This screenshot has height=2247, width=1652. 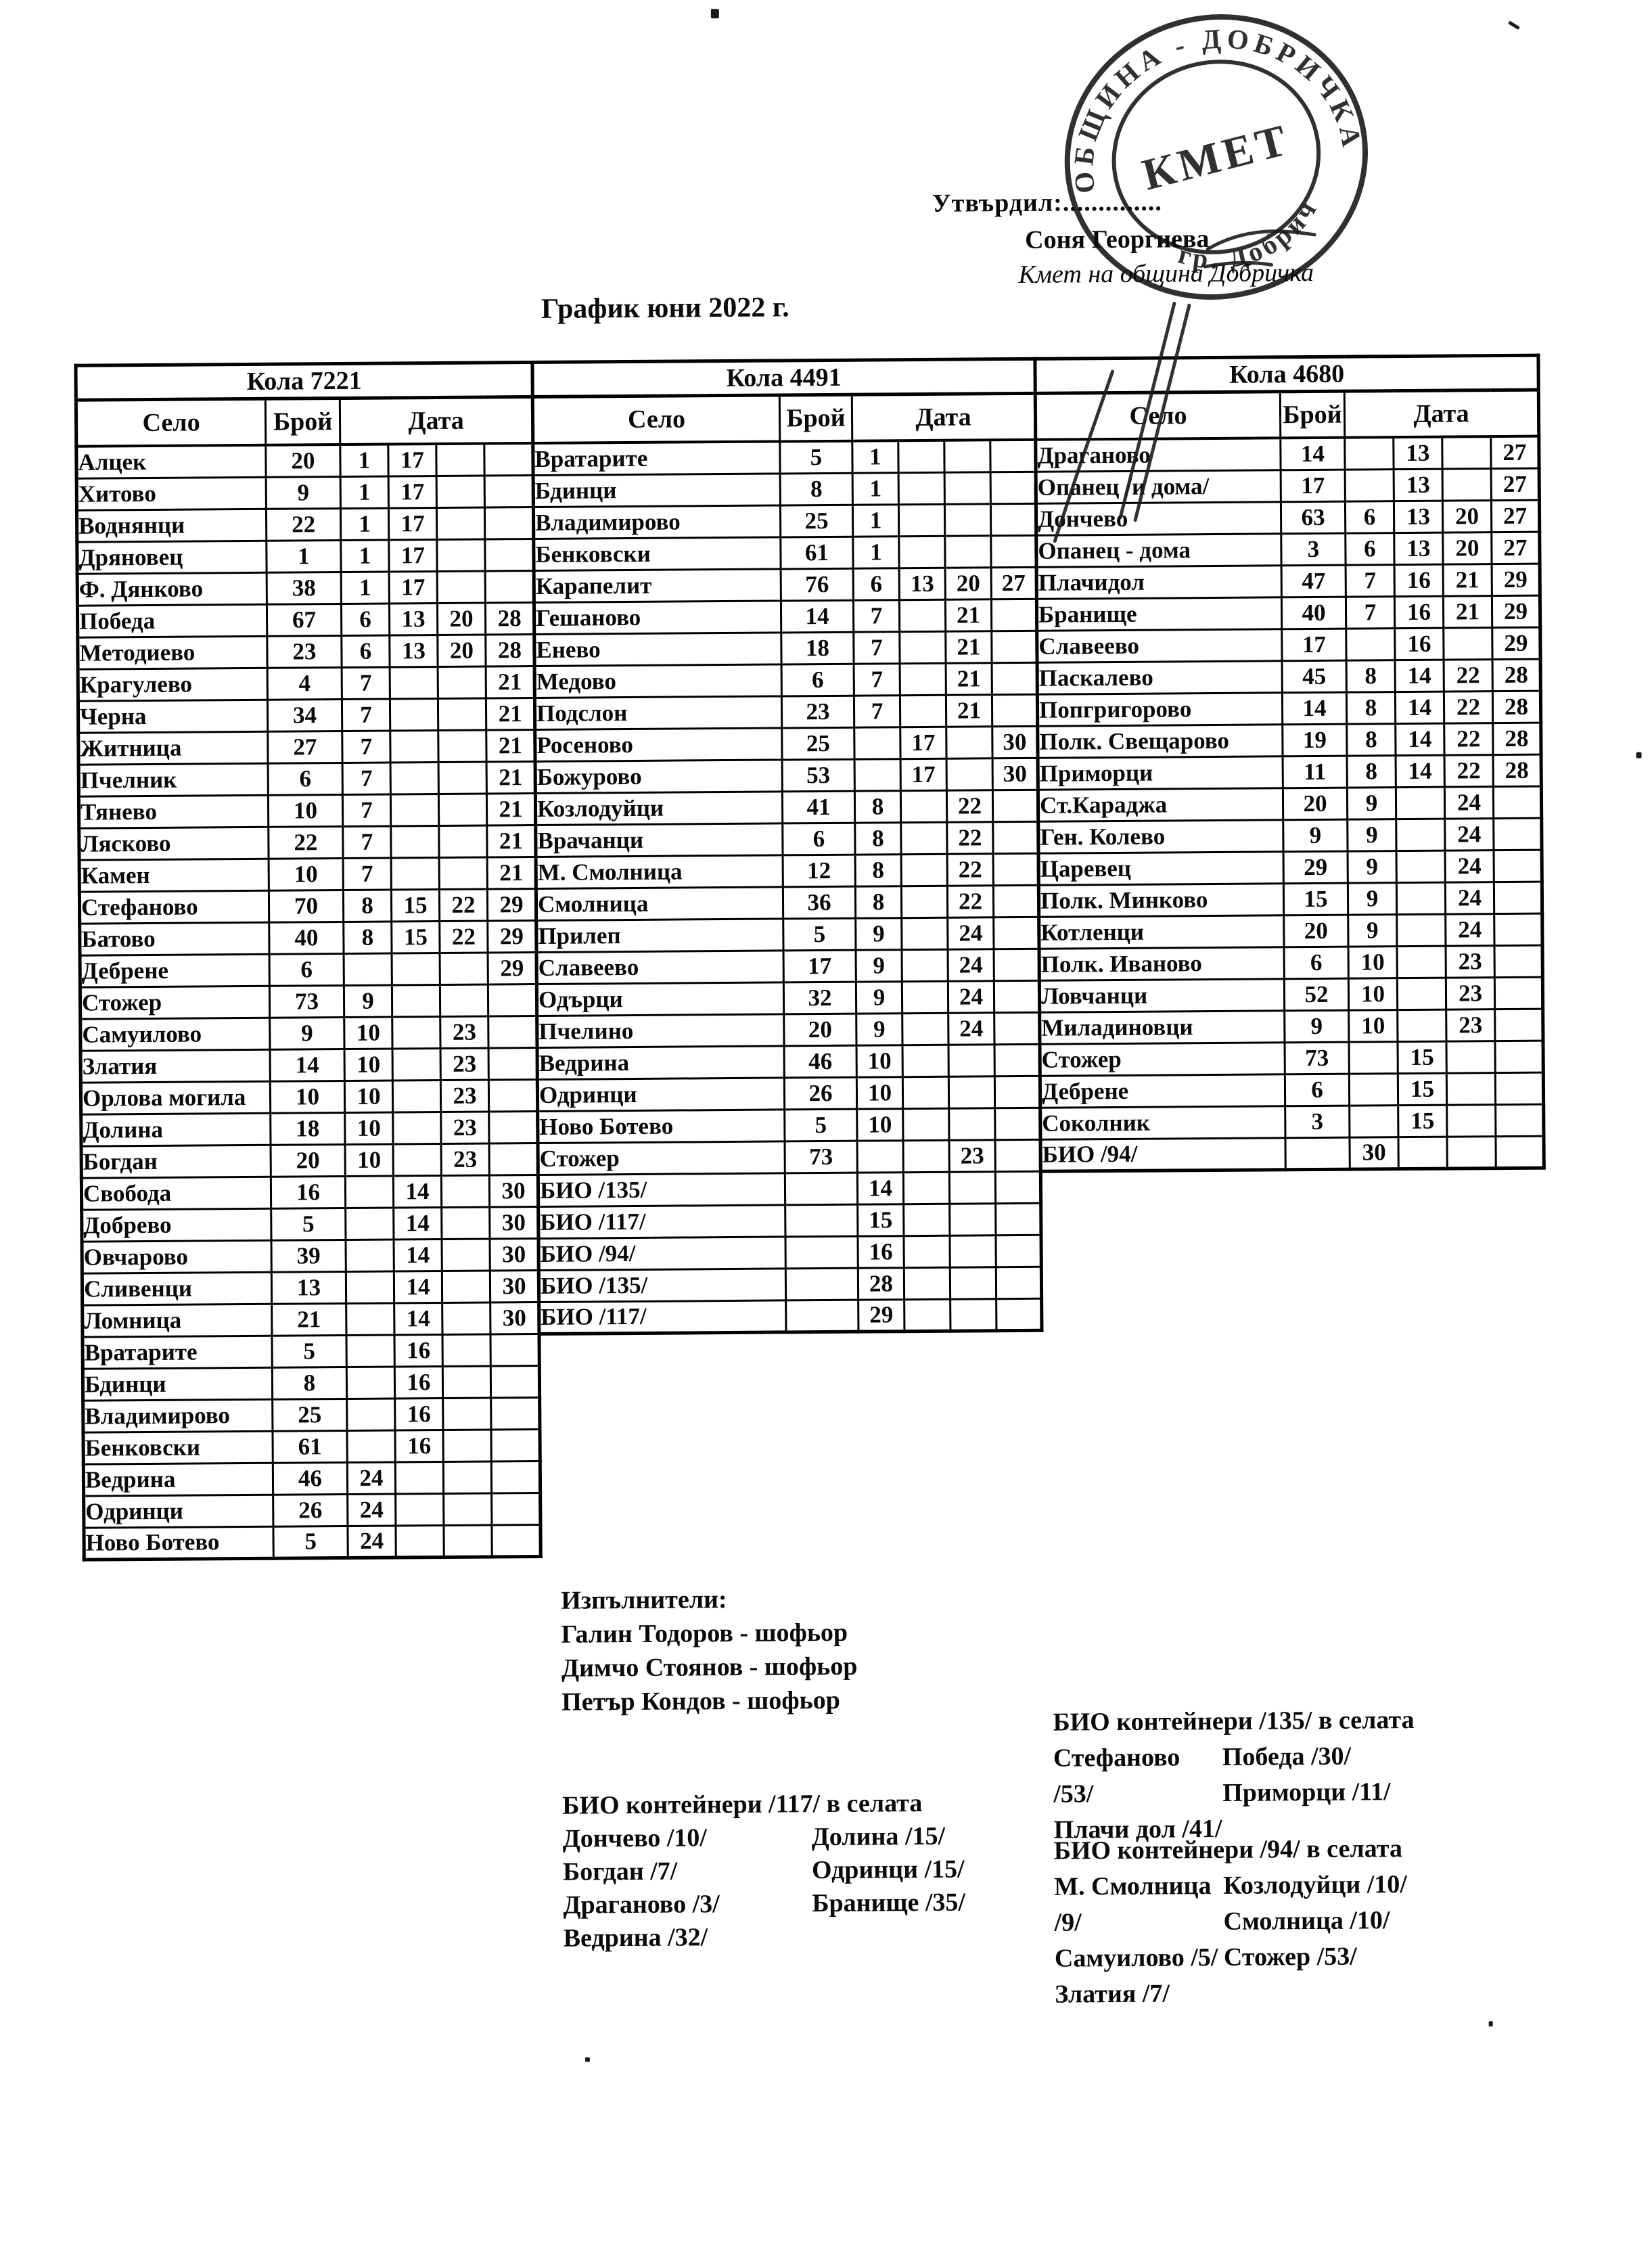 What do you see at coordinates (786, 616) in the screenshot?
I see `table-row: Гешаново 14 7 21` at bounding box center [786, 616].